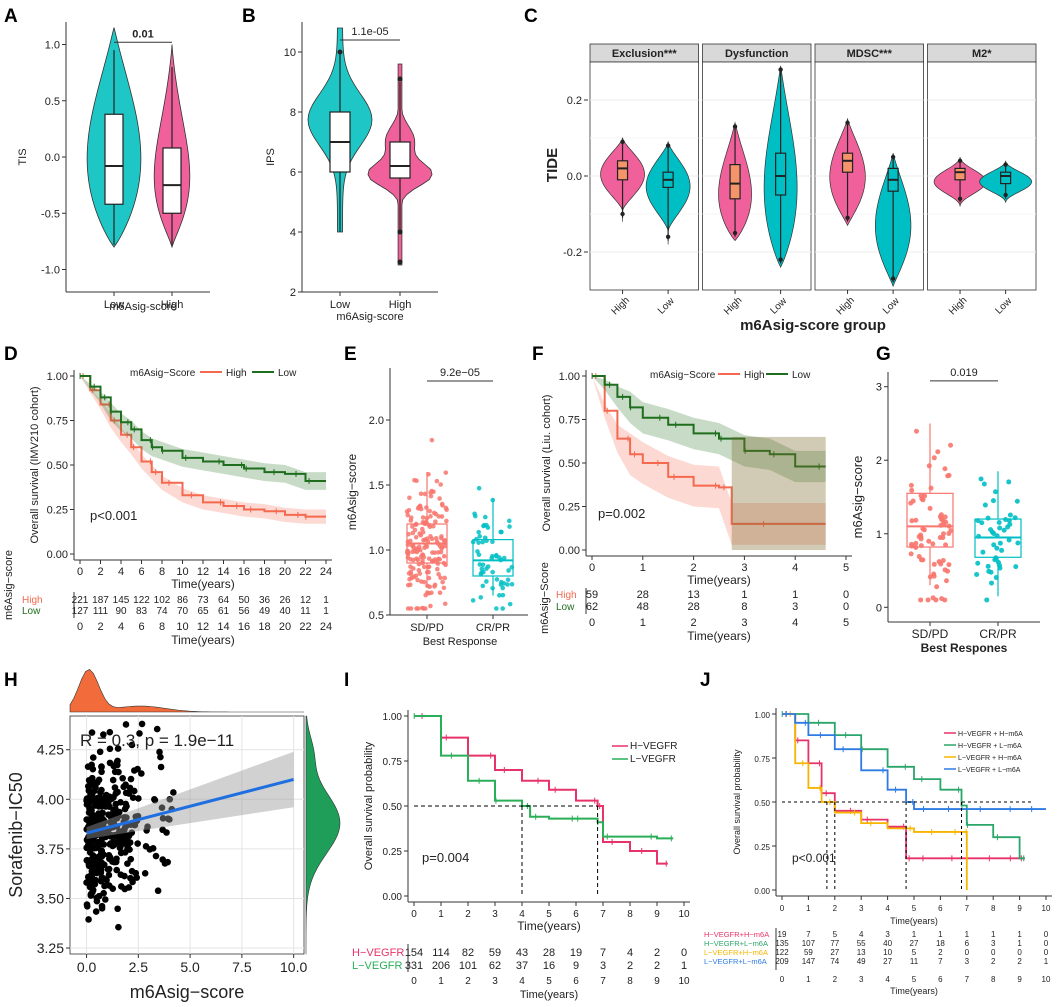 Image resolution: width=1059 pixels, height=1007 pixels. What do you see at coordinates (592, 623) in the screenshot?
I see `risk-x-tick: 0` at bounding box center [592, 623].